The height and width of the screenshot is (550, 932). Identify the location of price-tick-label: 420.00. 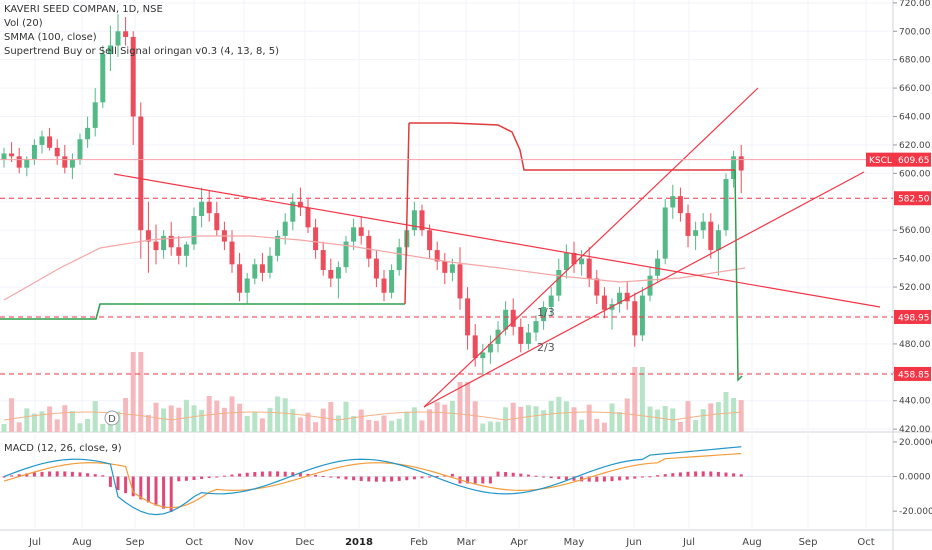
(915, 430).